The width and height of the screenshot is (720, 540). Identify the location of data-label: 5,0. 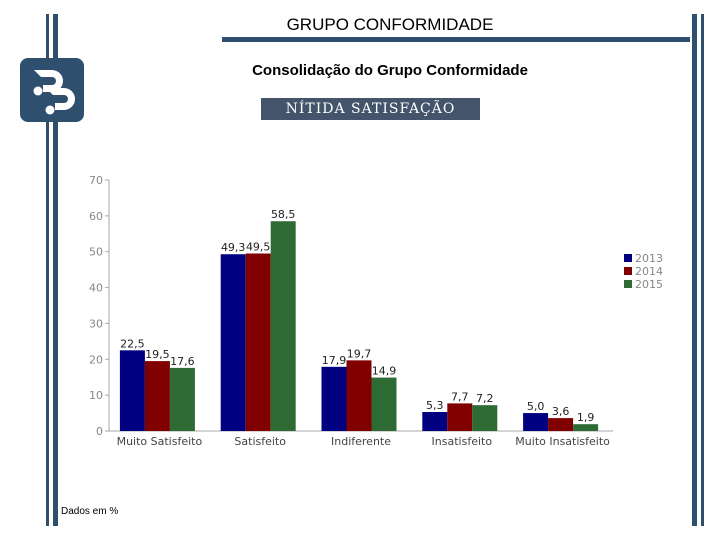
(536, 406).